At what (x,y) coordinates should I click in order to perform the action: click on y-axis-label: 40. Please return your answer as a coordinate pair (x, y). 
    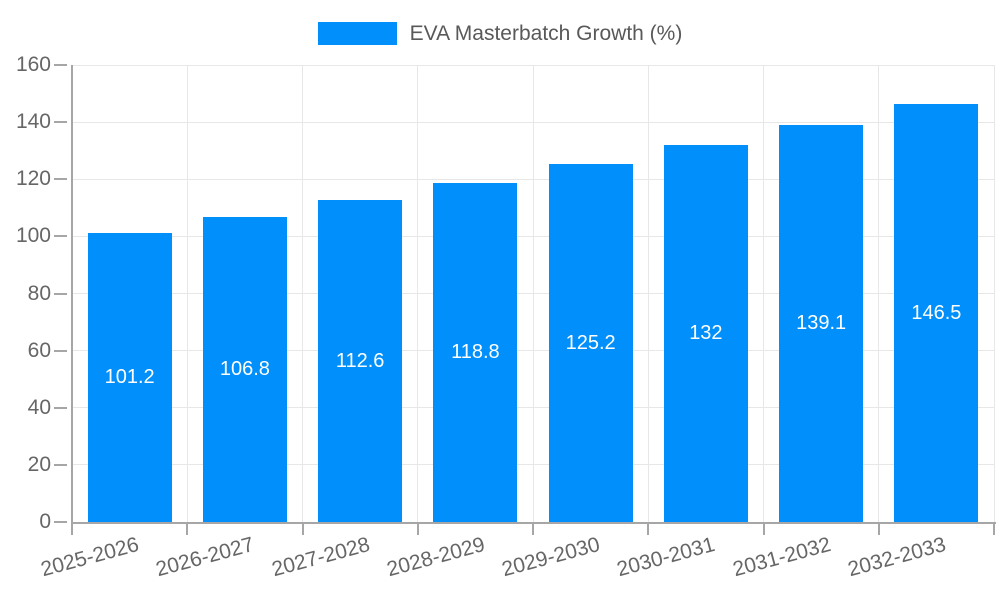
    Looking at the image, I should click on (39, 407).